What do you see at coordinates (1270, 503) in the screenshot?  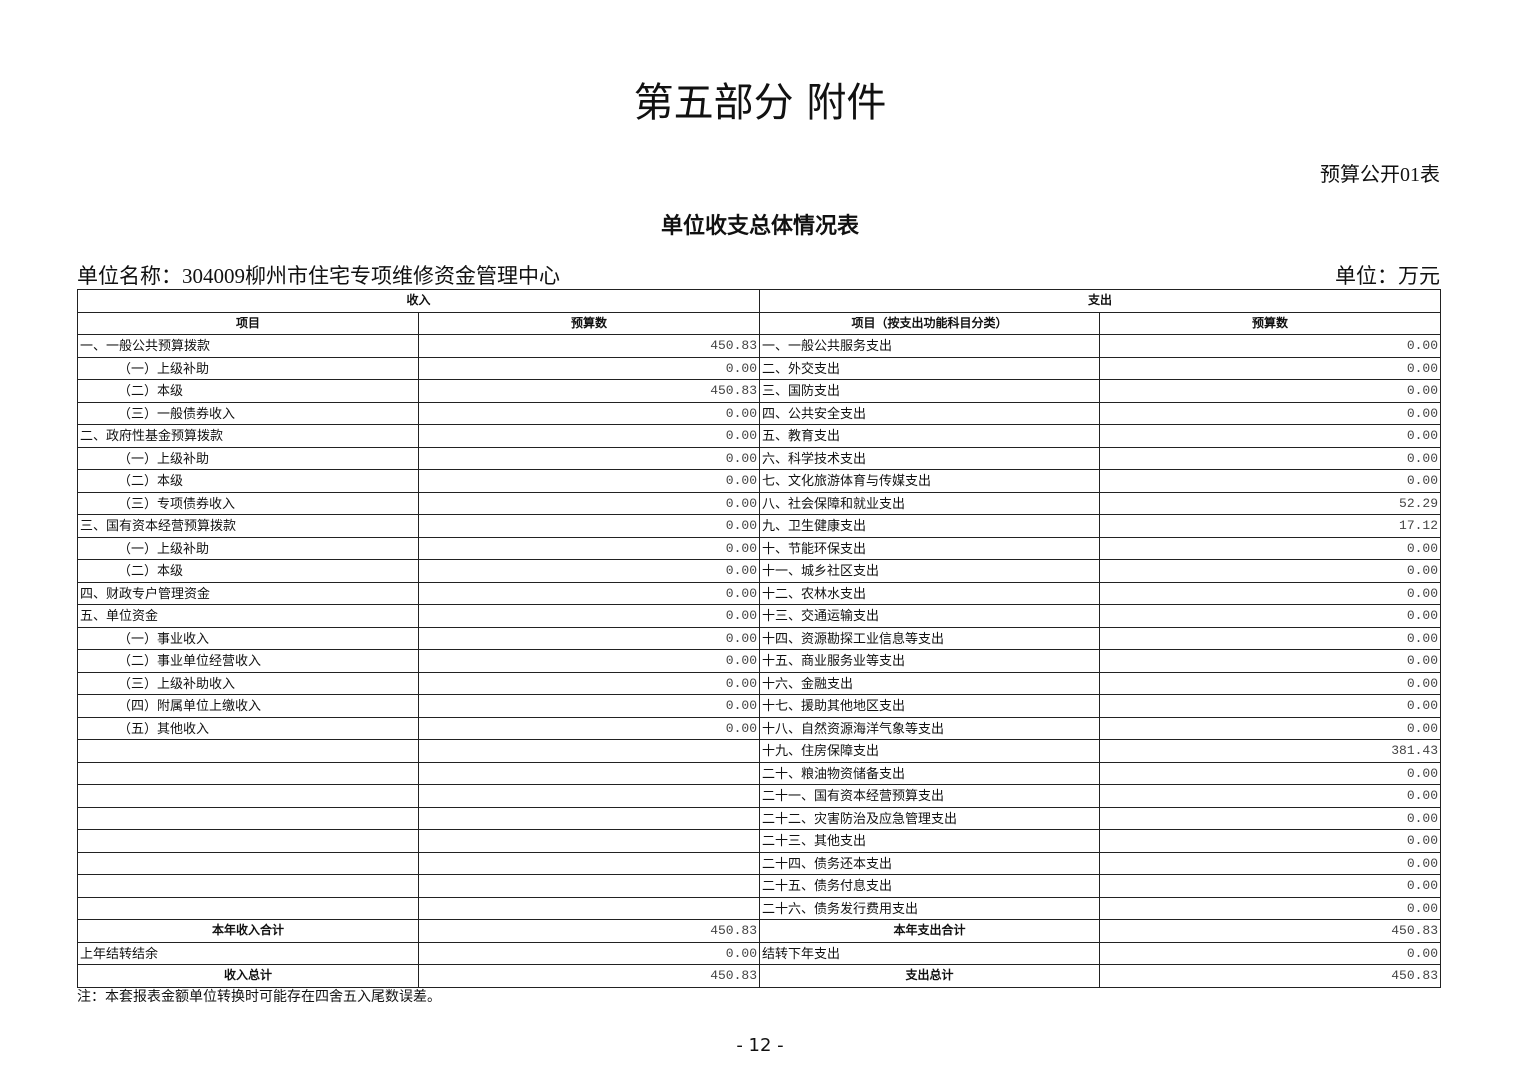 I see `cell: 52.29` at bounding box center [1270, 503].